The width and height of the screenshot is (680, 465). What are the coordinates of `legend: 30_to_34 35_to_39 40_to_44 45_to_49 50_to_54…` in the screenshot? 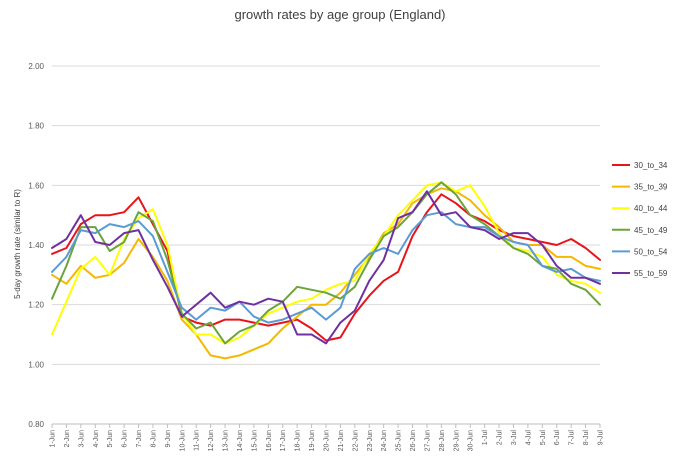 It's located at (640, 219).